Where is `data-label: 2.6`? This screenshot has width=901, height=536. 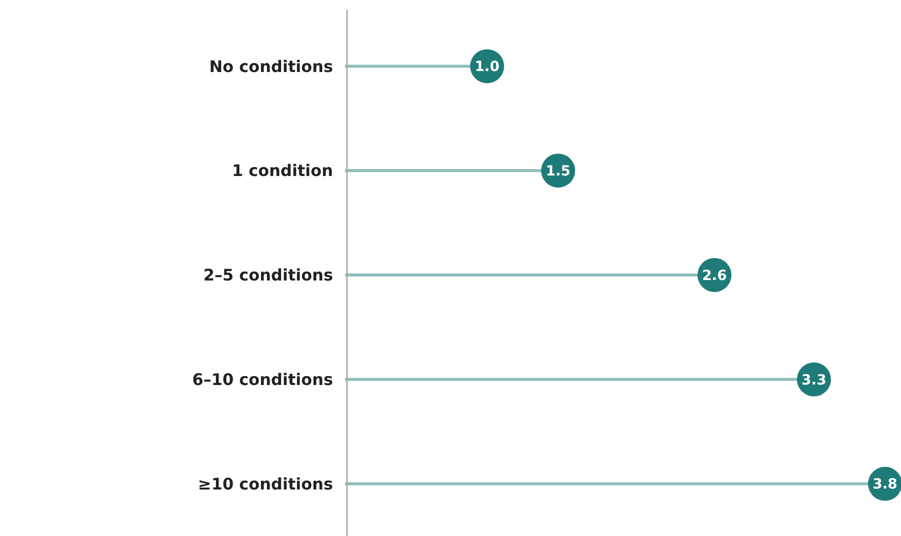
data-label: 2.6 is located at coordinates (714, 276).